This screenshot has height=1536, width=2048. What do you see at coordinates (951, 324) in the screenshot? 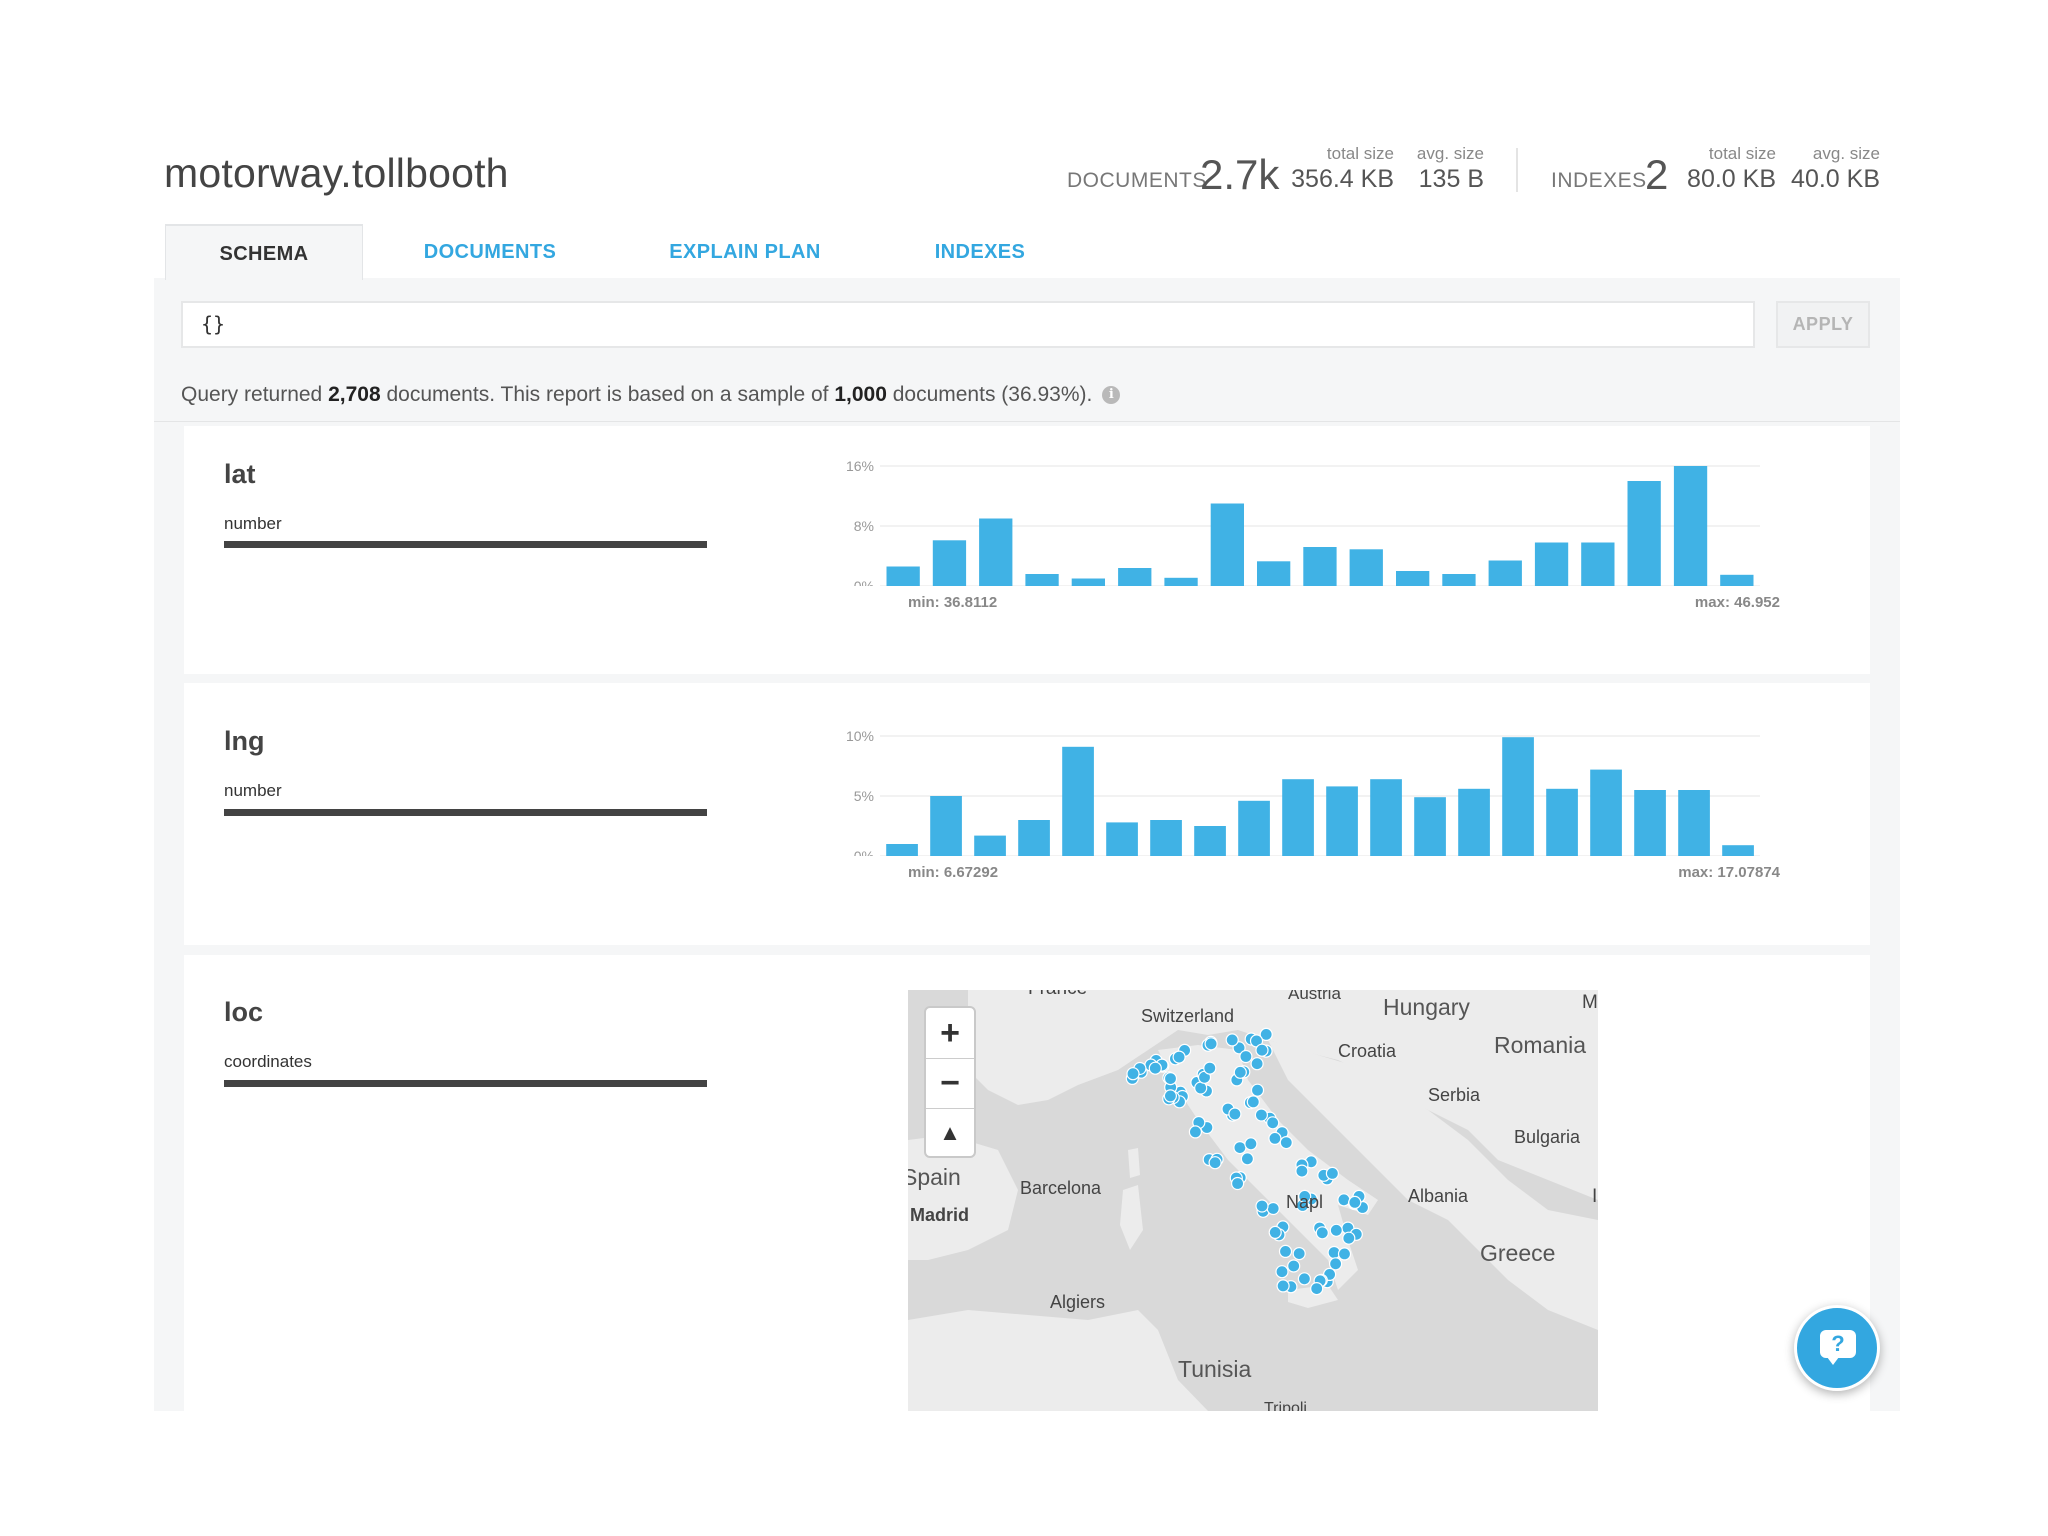
I see `query-input` at bounding box center [951, 324].